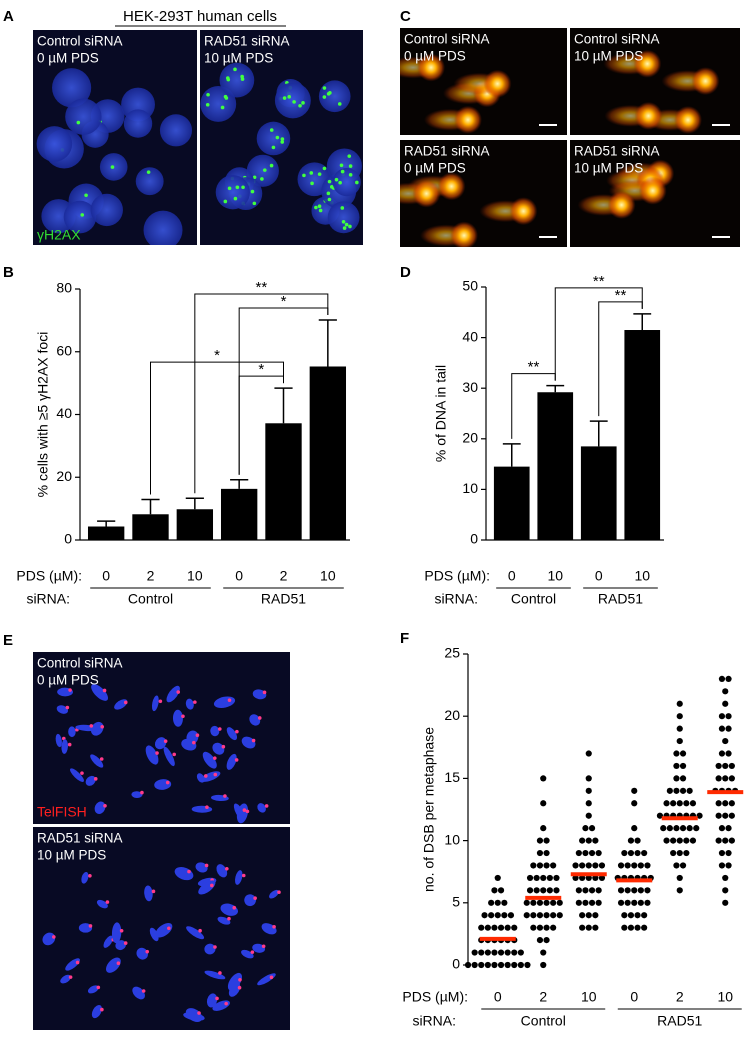 This screenshot has width=745, height=1037. I want to click on row-label: siRNA:, so click(456, 599).